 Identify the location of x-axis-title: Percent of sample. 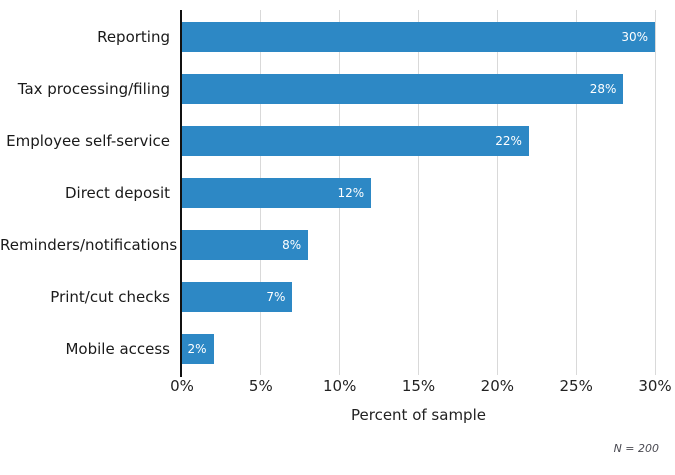
(418, 415).